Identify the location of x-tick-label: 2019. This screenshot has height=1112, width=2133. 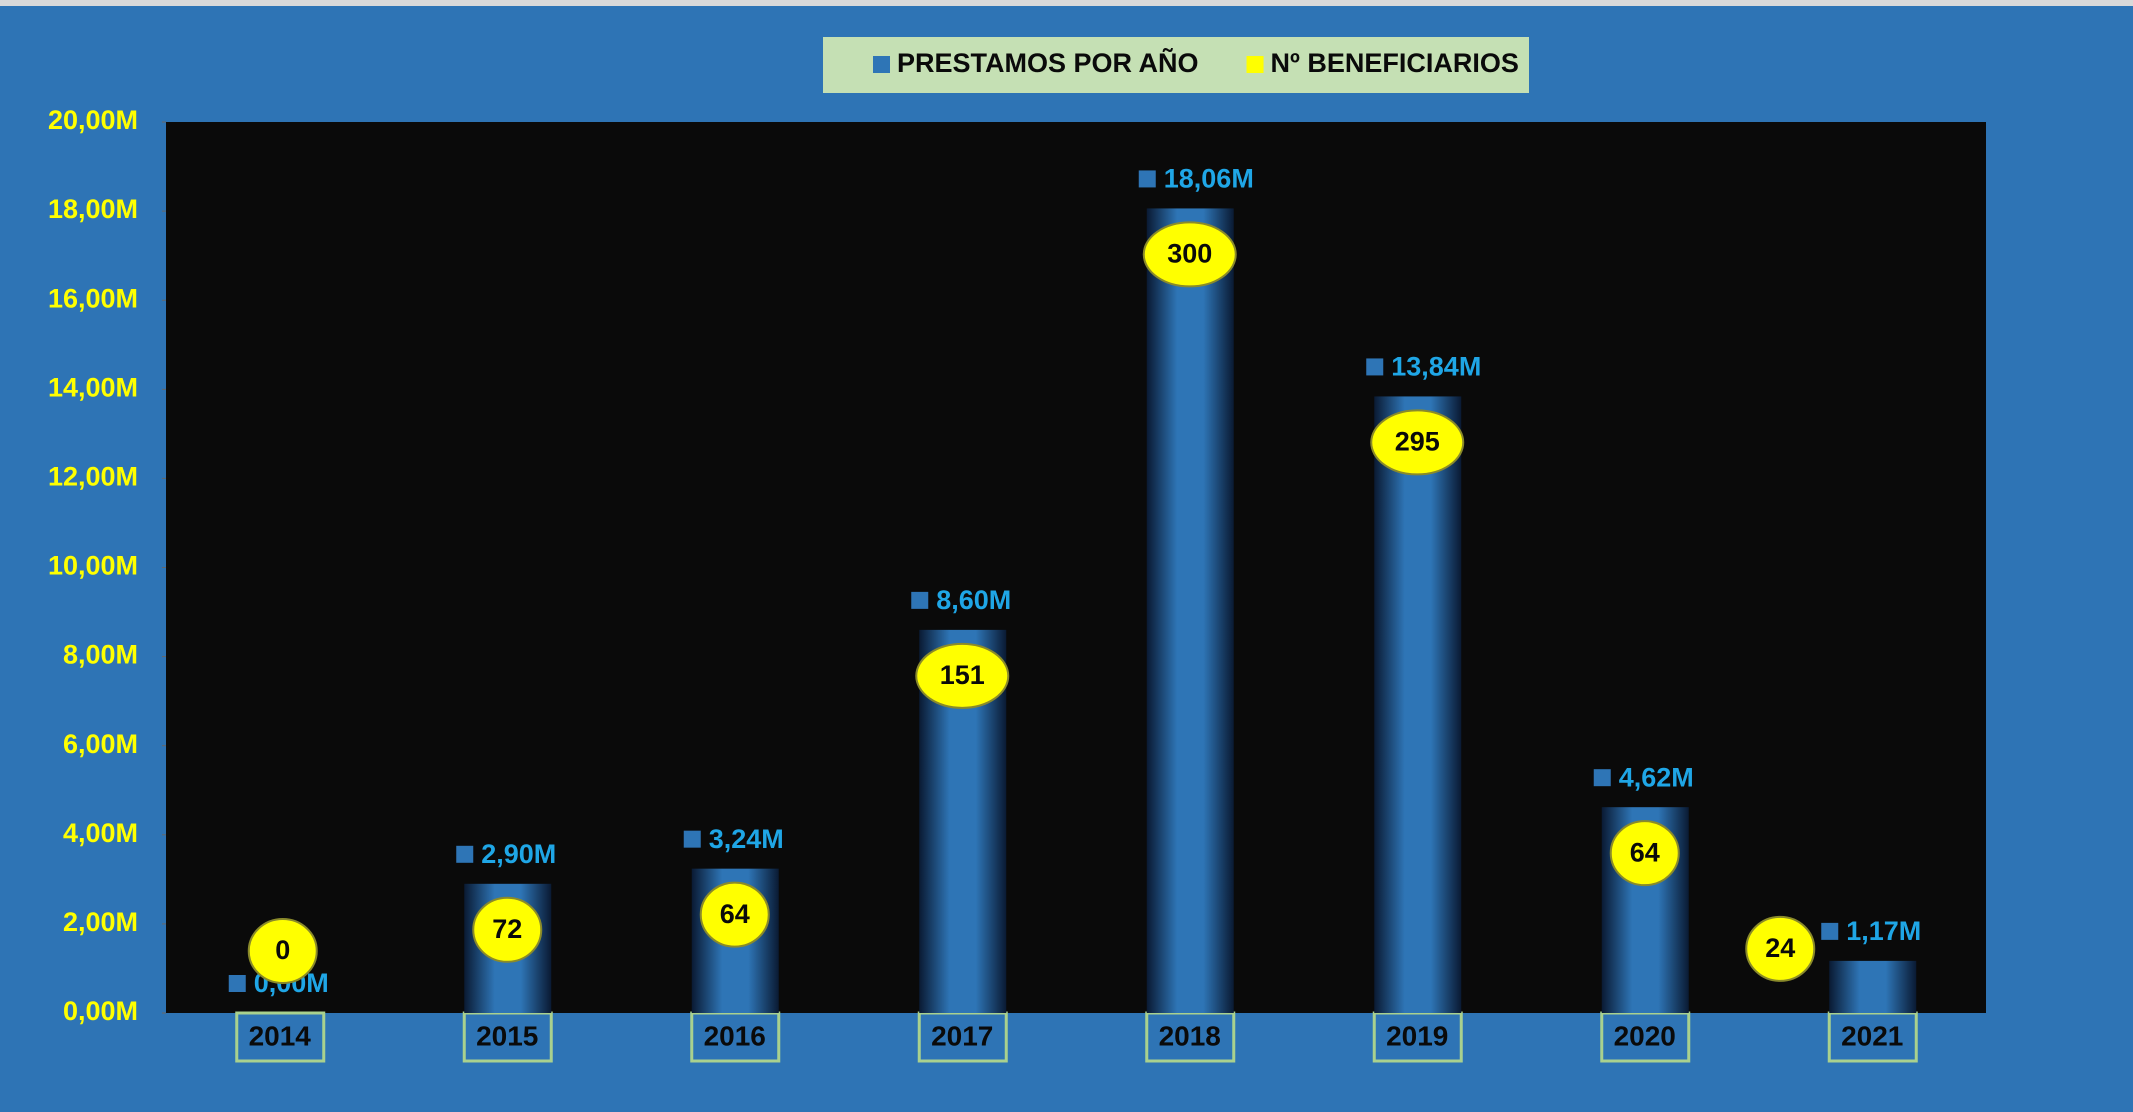
(1417, 1035).